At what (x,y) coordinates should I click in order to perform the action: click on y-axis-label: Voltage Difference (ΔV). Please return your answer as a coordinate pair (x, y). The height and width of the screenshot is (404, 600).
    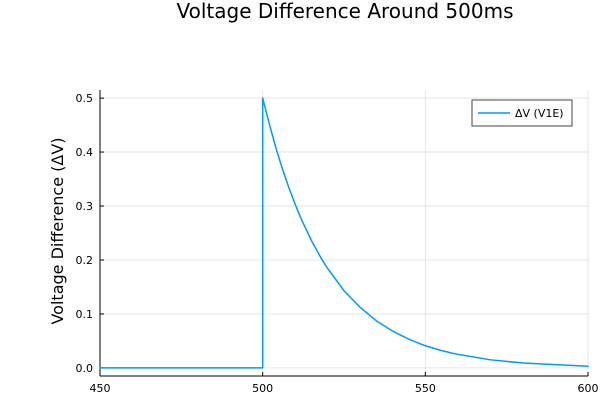
    Looking at the image, I should click on (57, 230).